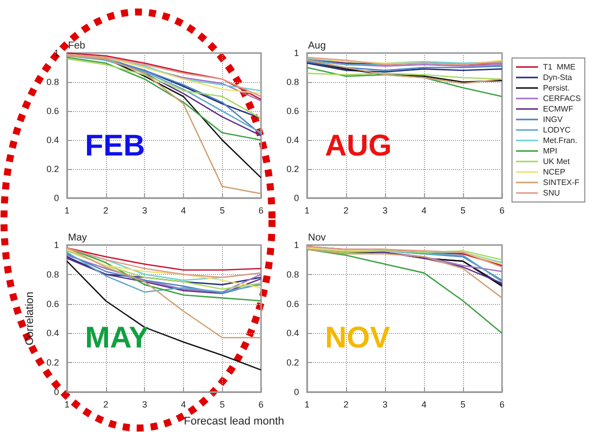 This screenshot has height=432, width=589. I want to click on y-axis-title: Correlation, so click(30, 319).